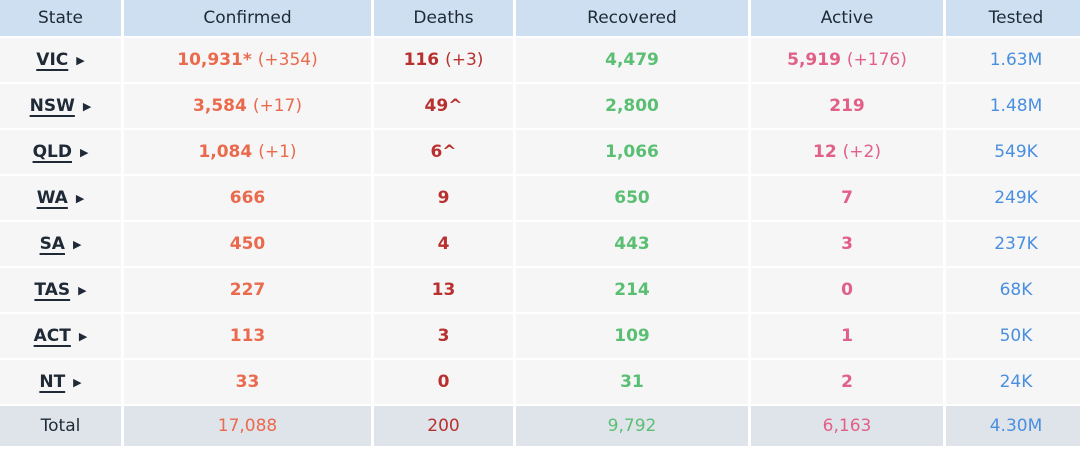  I want to click on tested-value: 50K, so click(1016, 336).